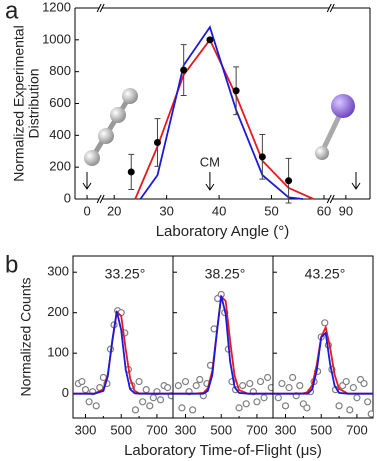  I want to click on y-tick-label: 1000, so click(56, 38).